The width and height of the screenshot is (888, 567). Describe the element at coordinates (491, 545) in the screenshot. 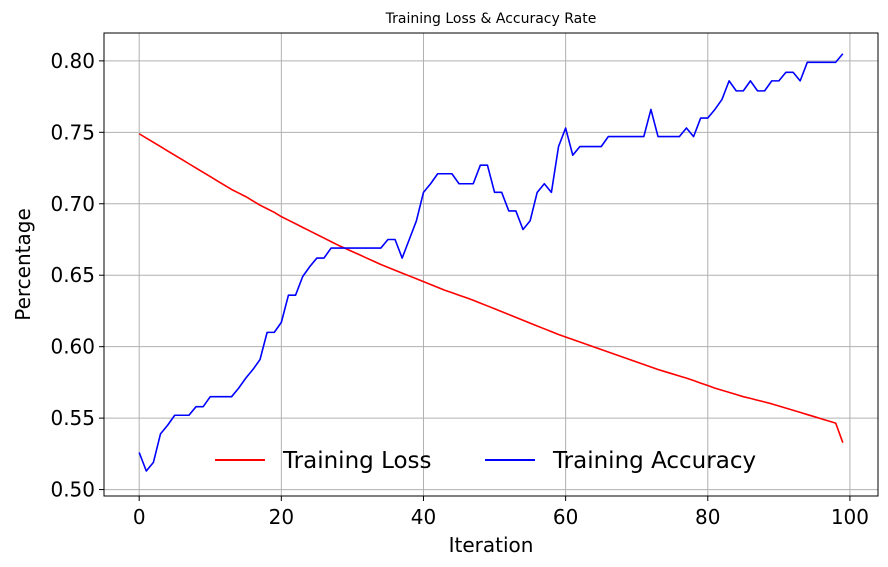

I see `x-axis-label: Iteration` at that location.